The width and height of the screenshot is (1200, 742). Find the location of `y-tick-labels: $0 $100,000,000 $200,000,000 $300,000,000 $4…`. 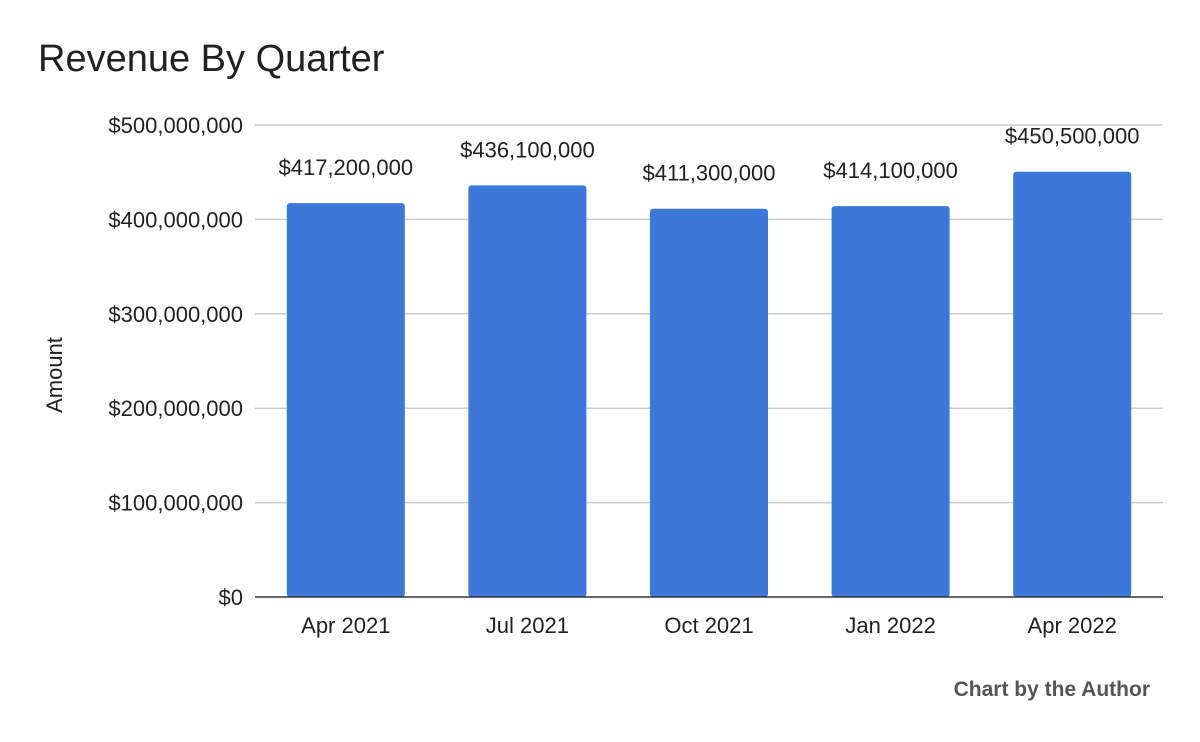

y-tick-labels: $0 $100,000,000 $200,000,000 $300,000,000 $4… is located at coordinates (175, 361).